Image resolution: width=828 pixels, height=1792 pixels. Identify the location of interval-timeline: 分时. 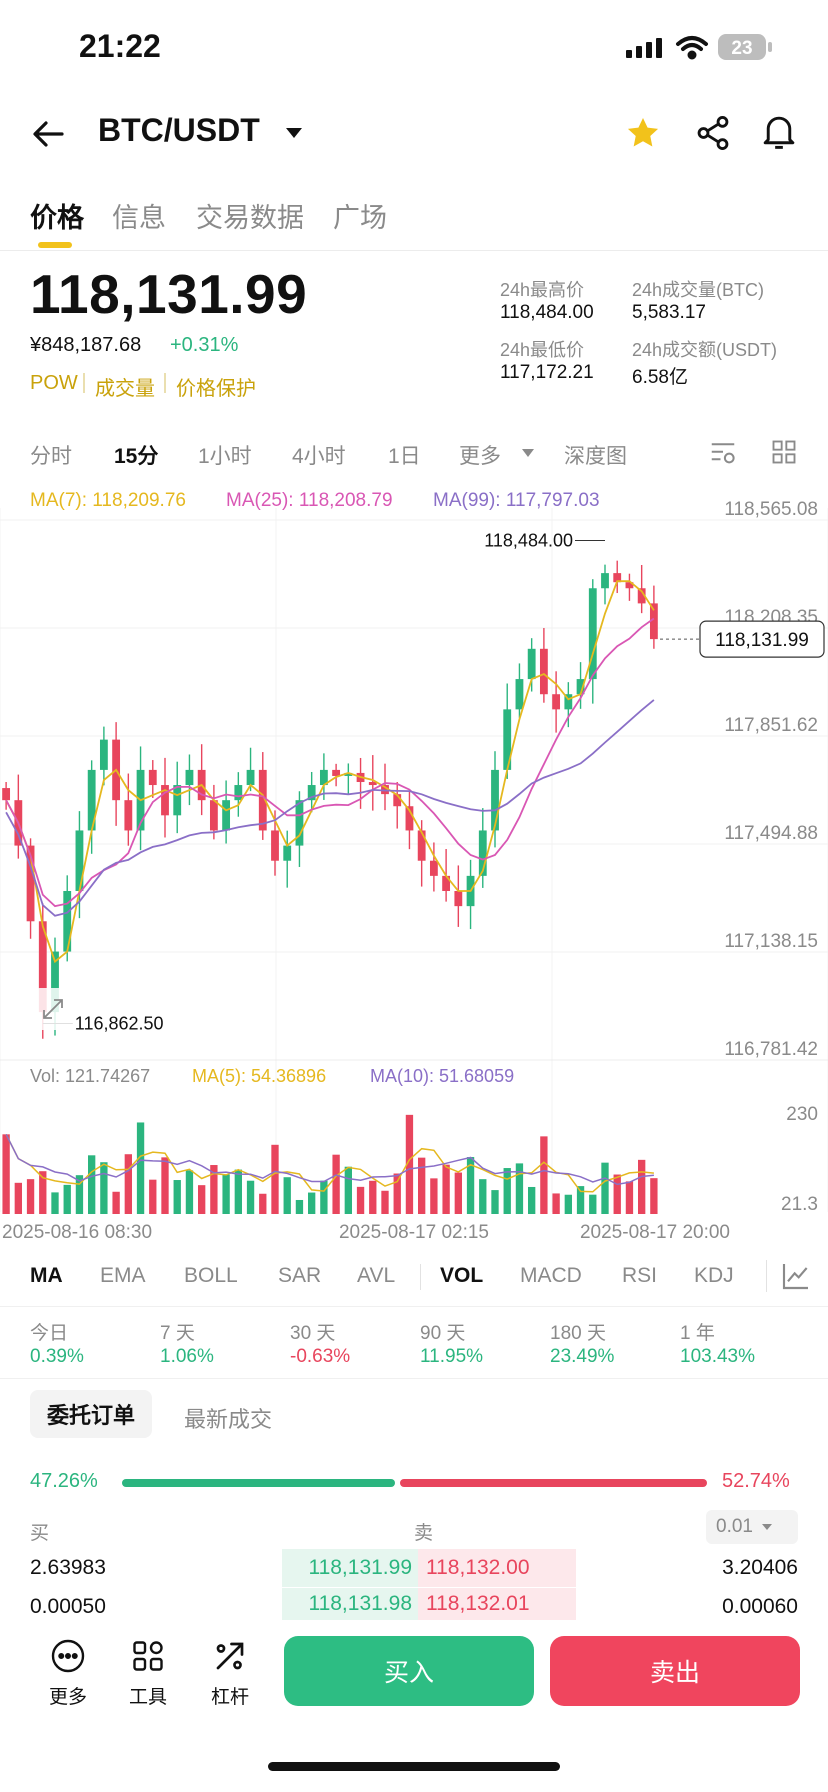
(51, 456).